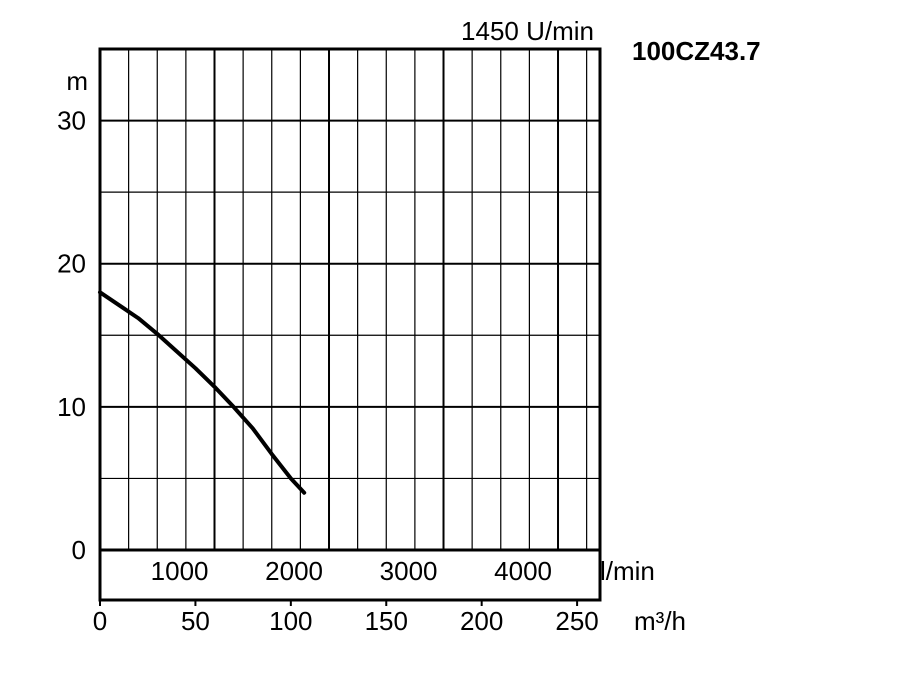  I want to click on head-curve, so click(202, 392).